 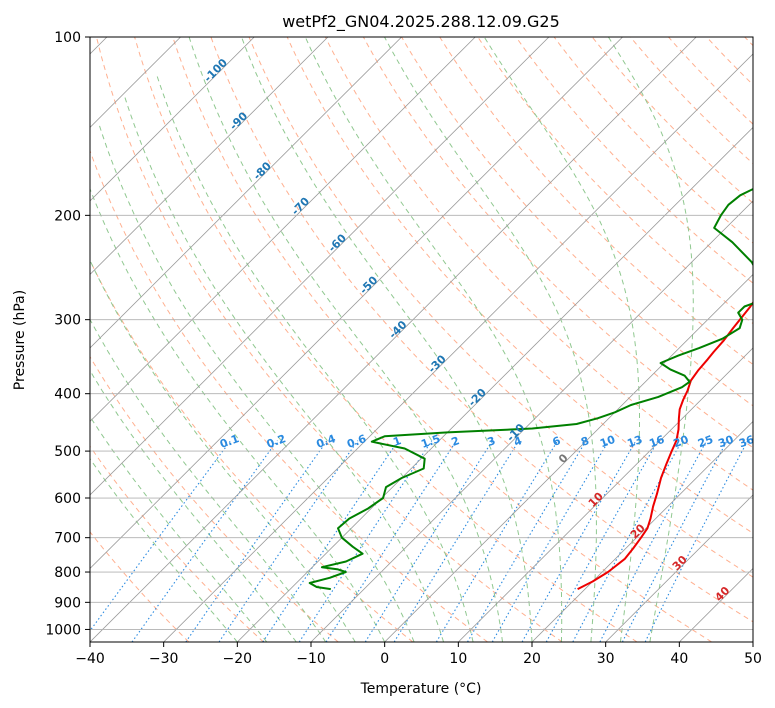 I want to click on mixing-ratio-label: 6, so click(x=557, y=441).